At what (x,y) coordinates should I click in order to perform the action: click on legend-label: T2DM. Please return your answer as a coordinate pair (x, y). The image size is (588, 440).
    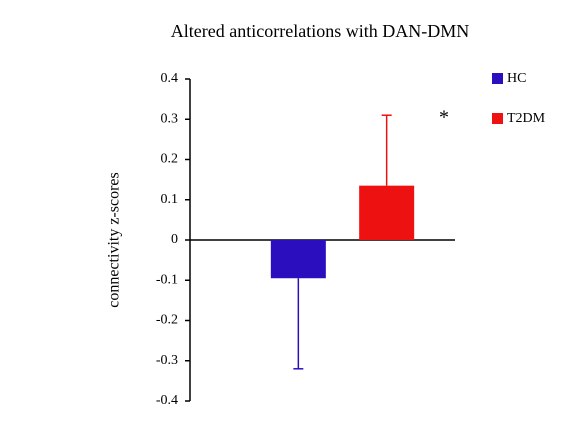
    Looking at the image, I should click on (526, 118).